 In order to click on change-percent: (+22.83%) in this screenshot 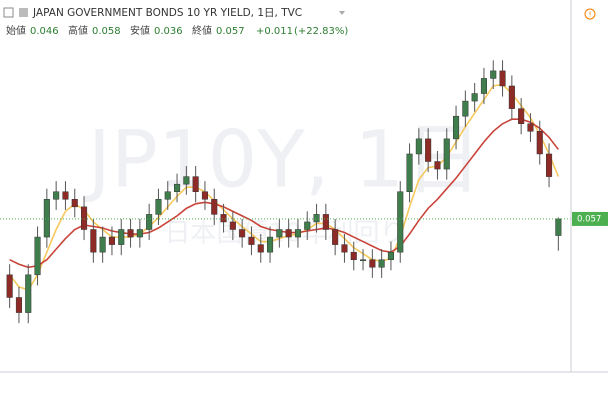, I will do `click(321, 31)`.